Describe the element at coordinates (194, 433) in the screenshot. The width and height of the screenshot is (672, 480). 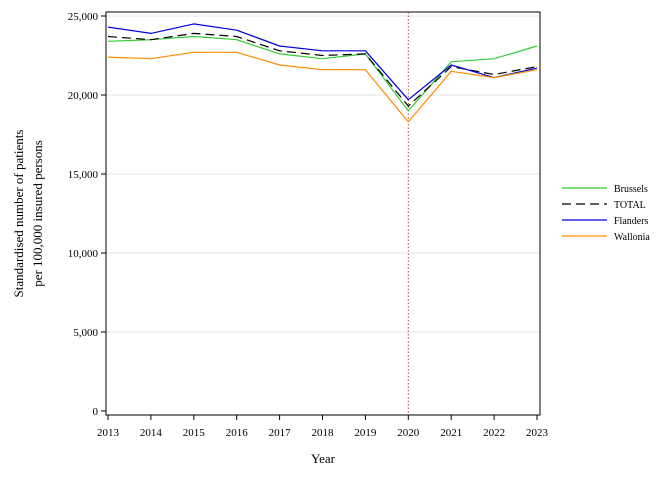
I see `x-tick-label: 2015` at that location.